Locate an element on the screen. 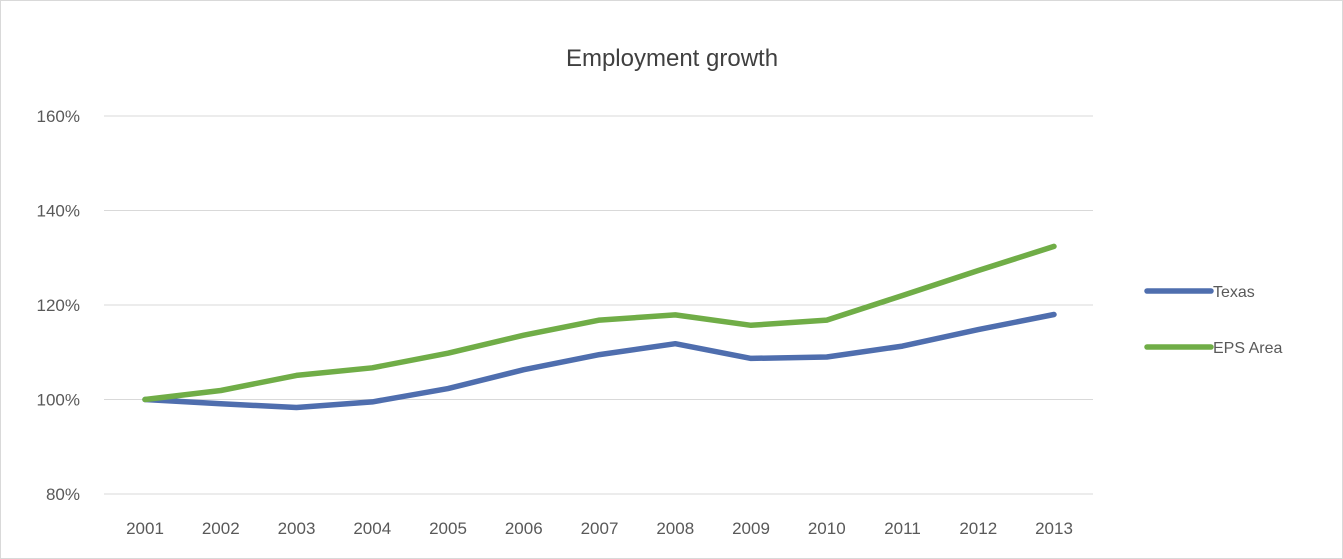 This screenshot has height=559, width=1343. legend-label: EPS Area is located at coordinates (1247, 348).